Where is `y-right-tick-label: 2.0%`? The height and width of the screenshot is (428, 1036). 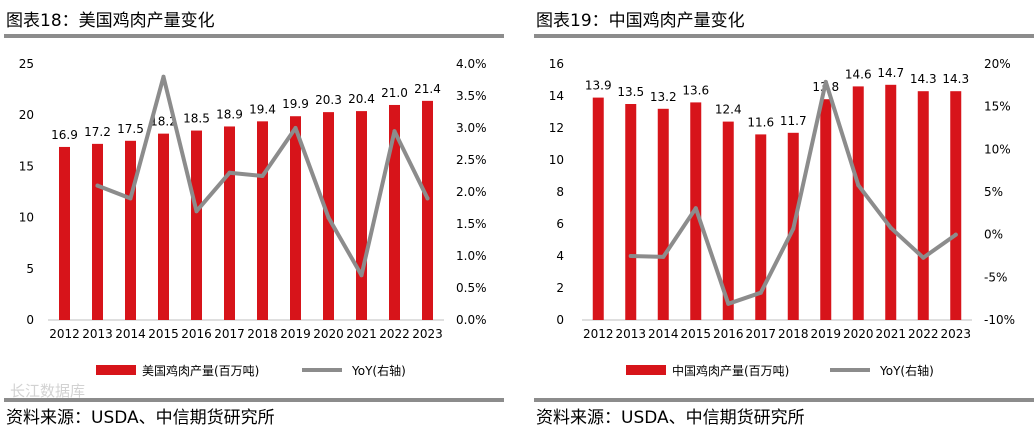
y-right-tick-label: 2.0% is located at coordinates (471, 192).